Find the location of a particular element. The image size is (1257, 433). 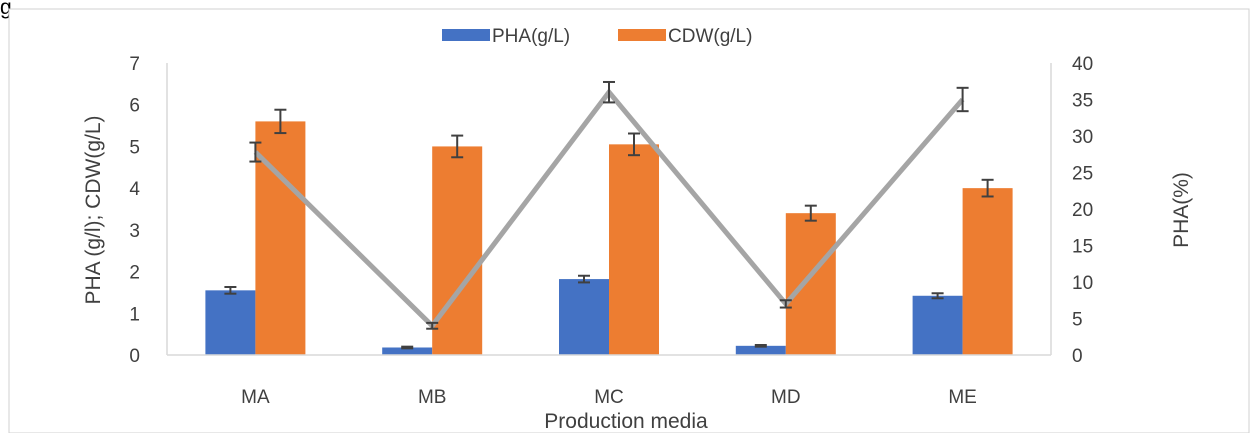

y-axis-title: PHA (g/l); CDW(g/L) is located at coordinates (93, 209).